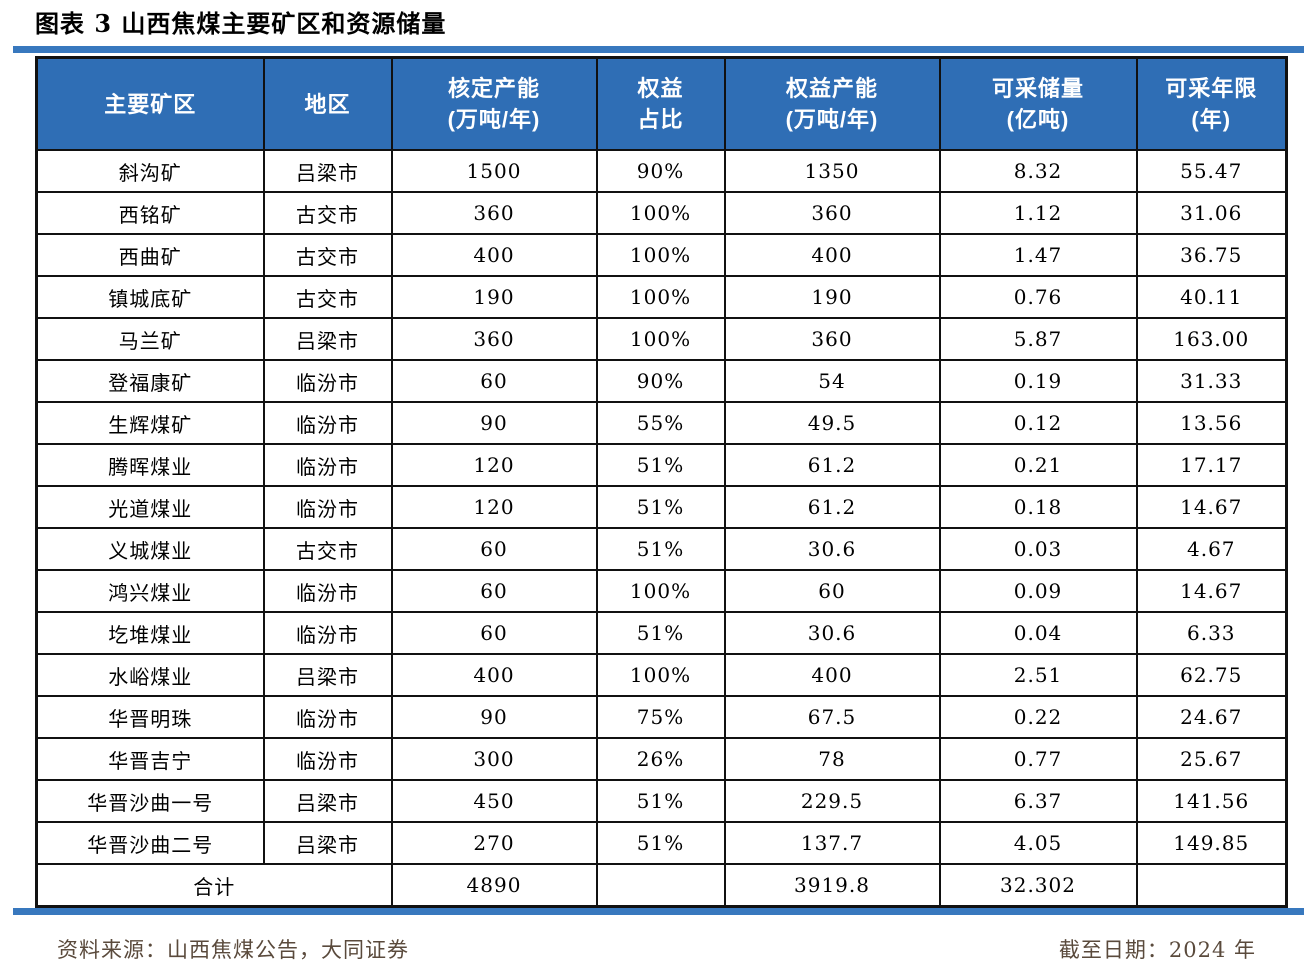 The height and width of the screenshot is (977, 1316). Describe the element at coordinates (150, 549) in the screenshot. I see `cell-name: 义城煤业` at that location.